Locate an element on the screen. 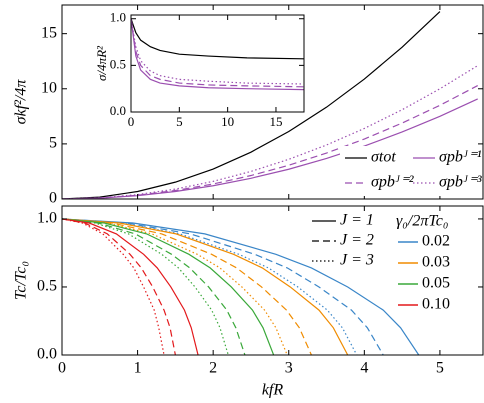 The image size is (484, 403). legend-label: 0.02 is located at coordinates (436, 241).